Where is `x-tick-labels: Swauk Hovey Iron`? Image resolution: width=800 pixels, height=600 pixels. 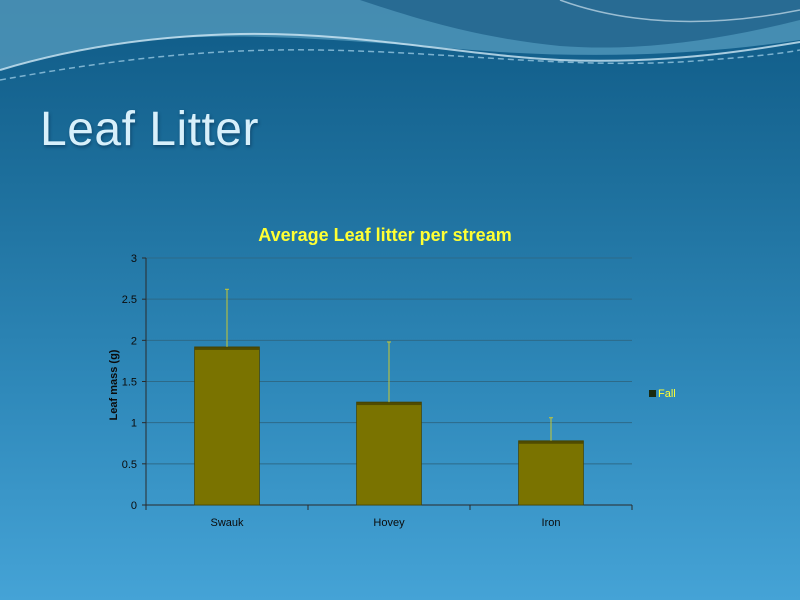
x-tick-labels: Swauk Hovey Iron is located at coordinates (389, 517).